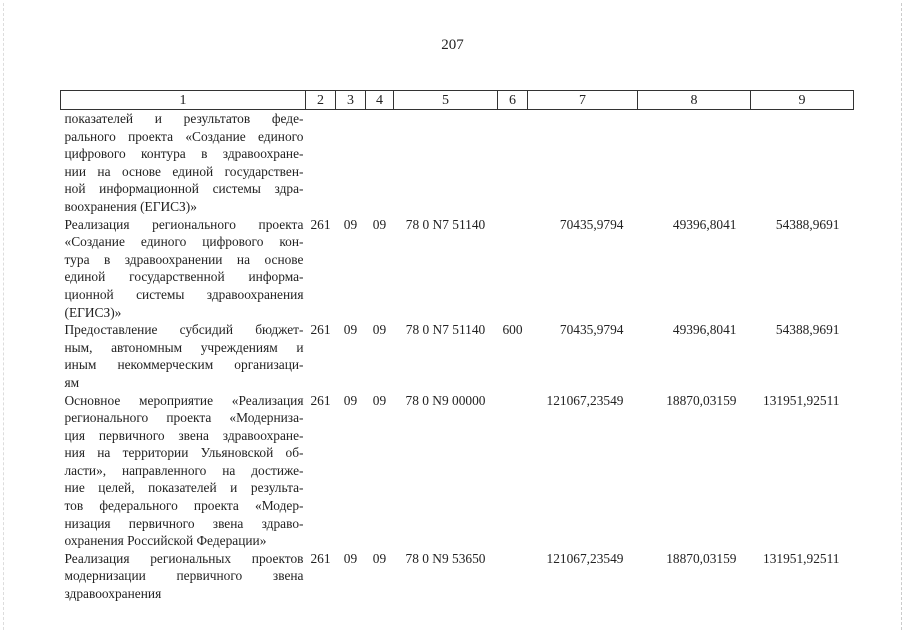 This screenshot has height=640, width=905. Describe the element at coordinates (184, 453) in the screenshot. I see `description-line: ния на территории Ульяновской об-` at that location.